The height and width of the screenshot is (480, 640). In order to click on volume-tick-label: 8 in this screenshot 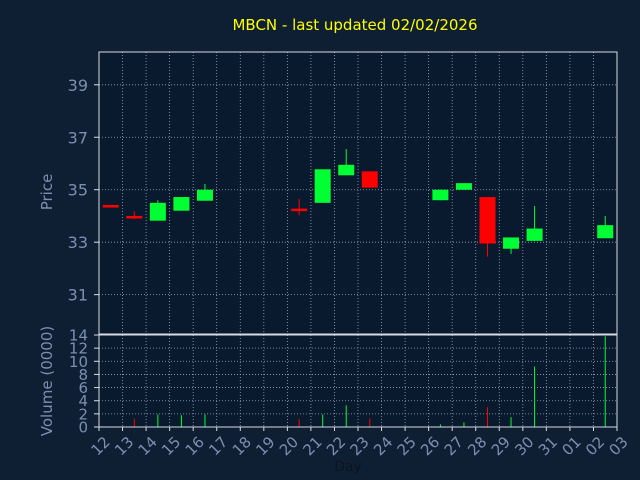, I will do `click(83, 375)`.